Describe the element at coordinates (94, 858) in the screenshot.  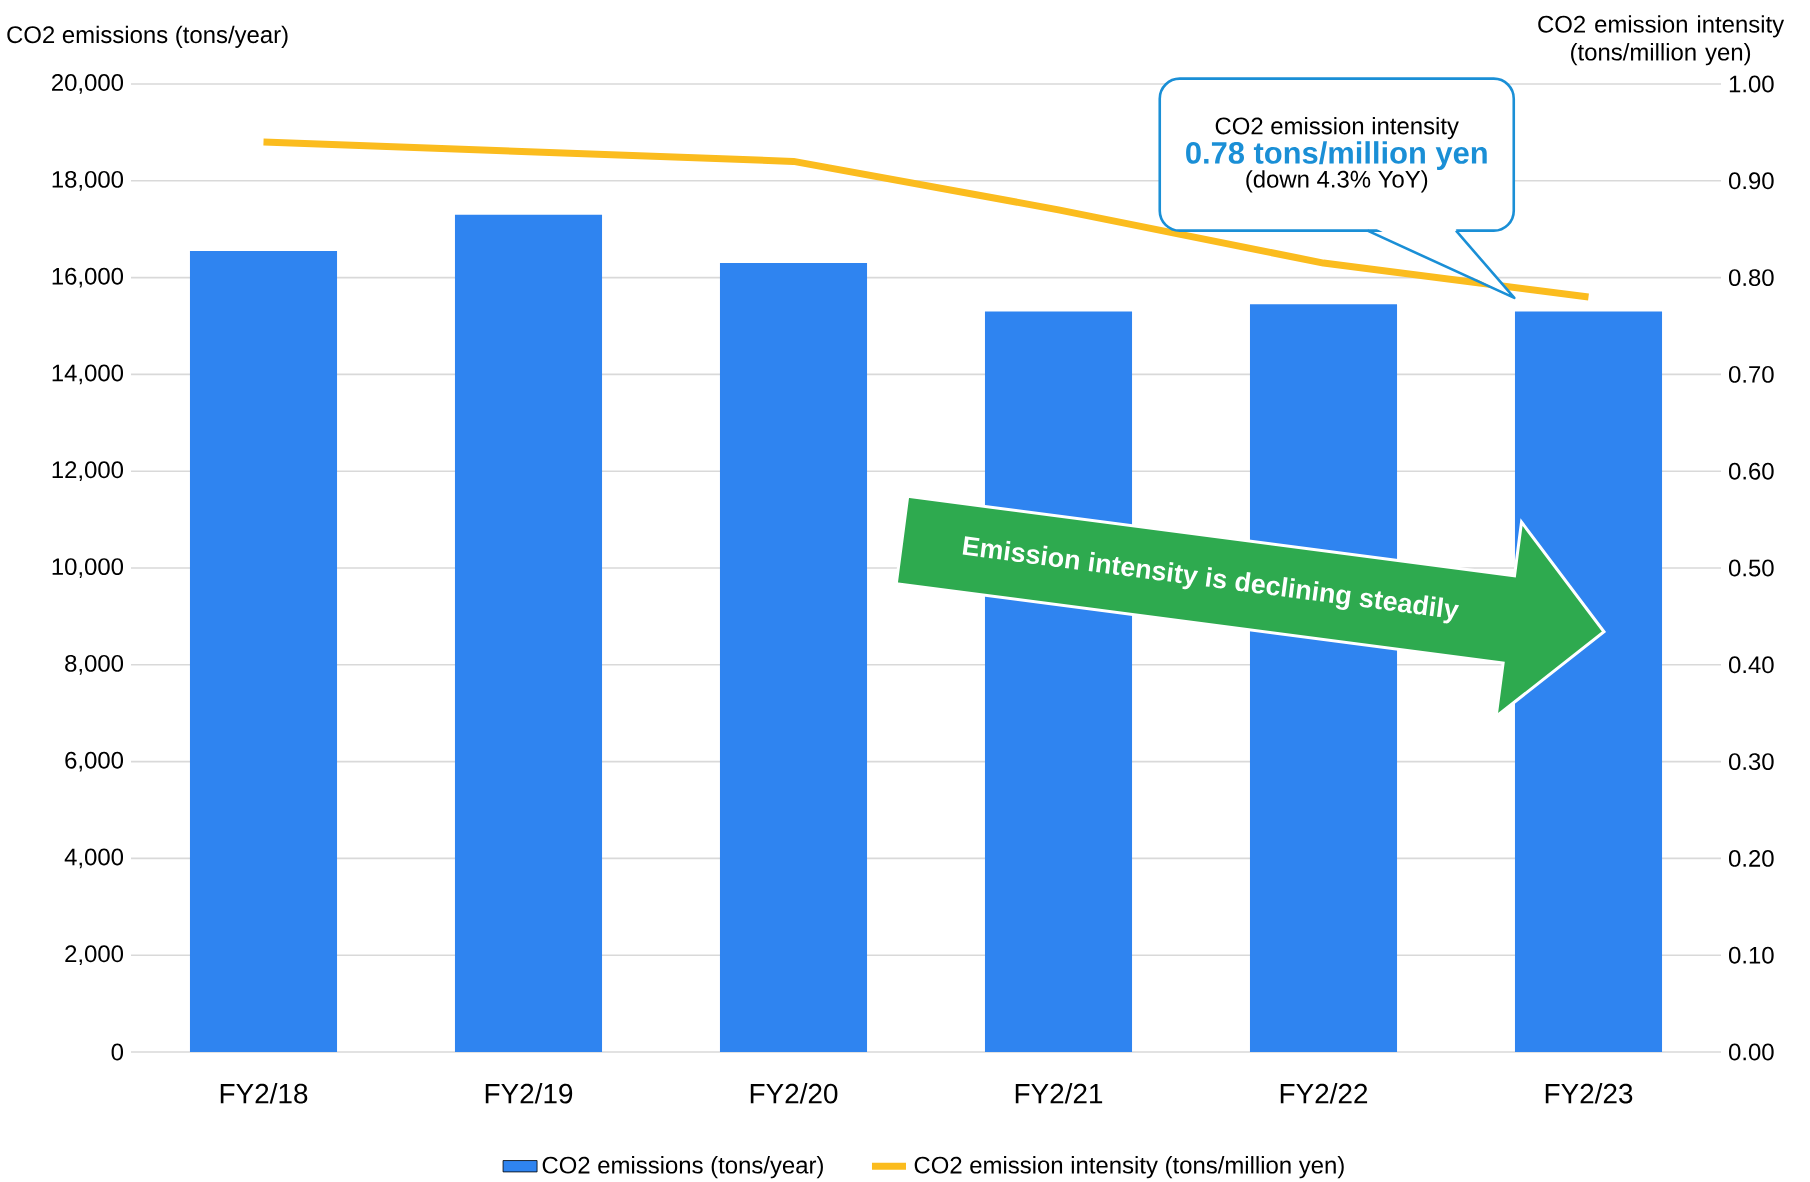
I see `y-tick-label: 4,000` at that location.